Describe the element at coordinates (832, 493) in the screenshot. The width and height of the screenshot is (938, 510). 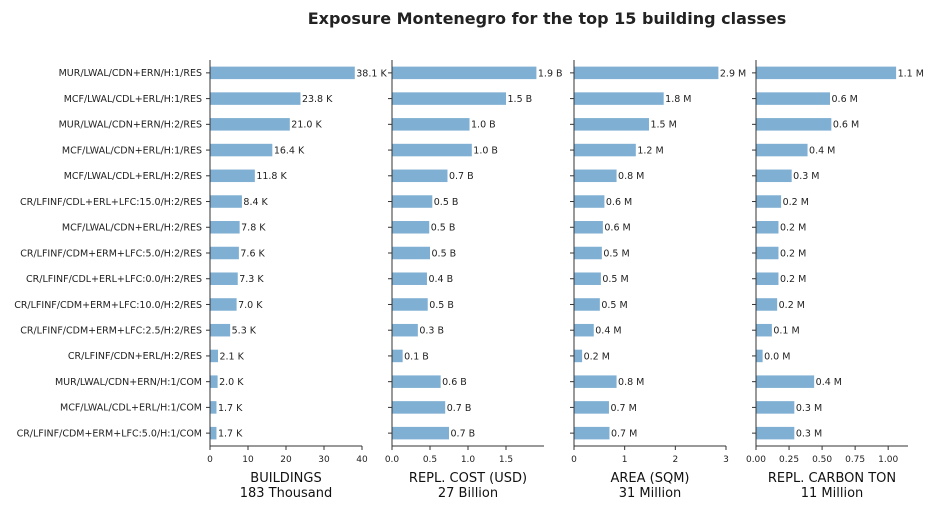
I see `panel-total-label: 11 Million` at that location.